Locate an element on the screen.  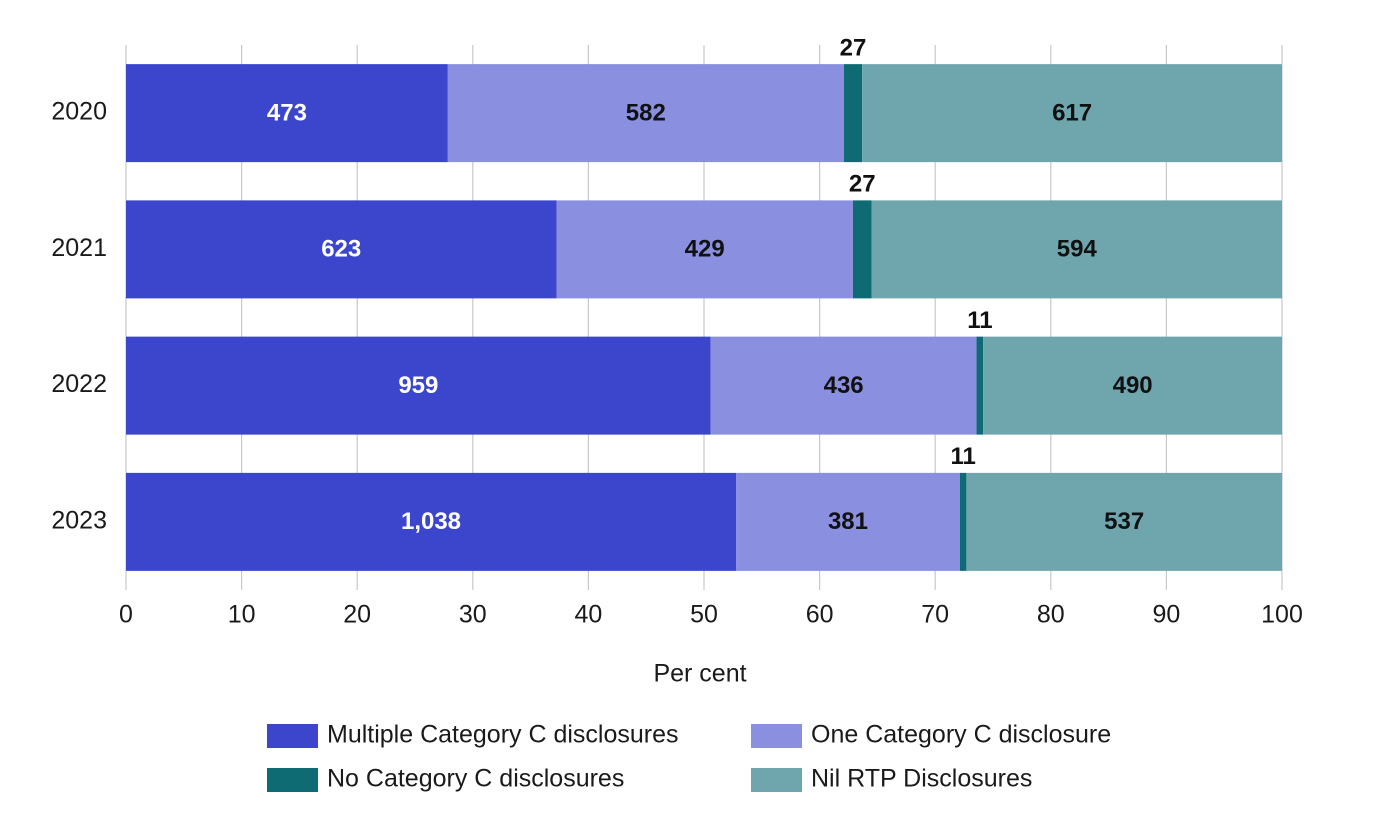
value-label: 617 is located at coordinates (1072, 112).